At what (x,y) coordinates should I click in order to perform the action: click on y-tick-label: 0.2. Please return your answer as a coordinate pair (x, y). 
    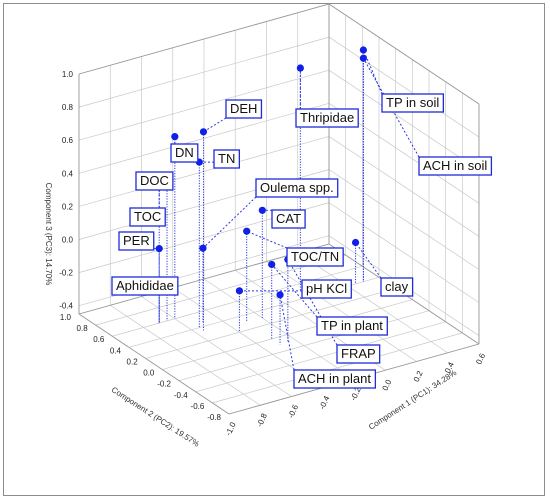
    Looking at the image, I should click on (133, 361).